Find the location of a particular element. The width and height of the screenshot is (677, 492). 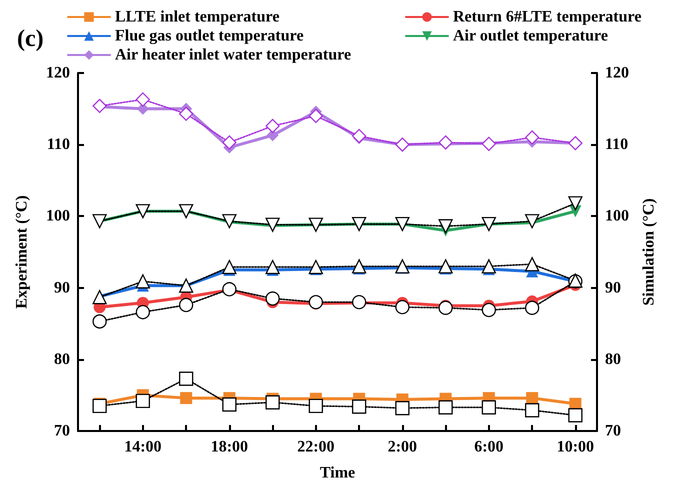

x-tick-label: 14:00 is located at coordinates (143, 447).